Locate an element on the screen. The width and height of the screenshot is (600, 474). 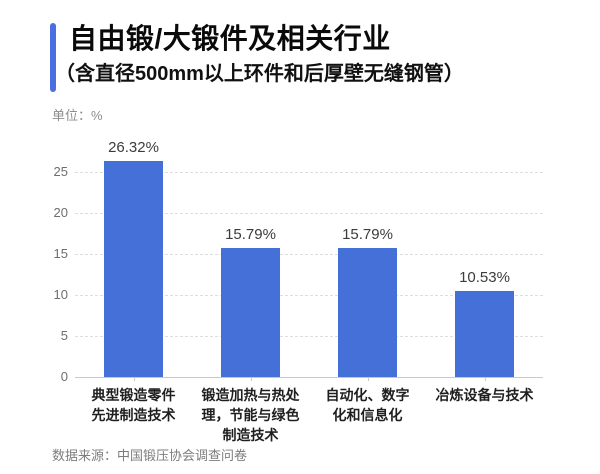
bar-value-label: 10.53% is located at coordinates (484, 277).